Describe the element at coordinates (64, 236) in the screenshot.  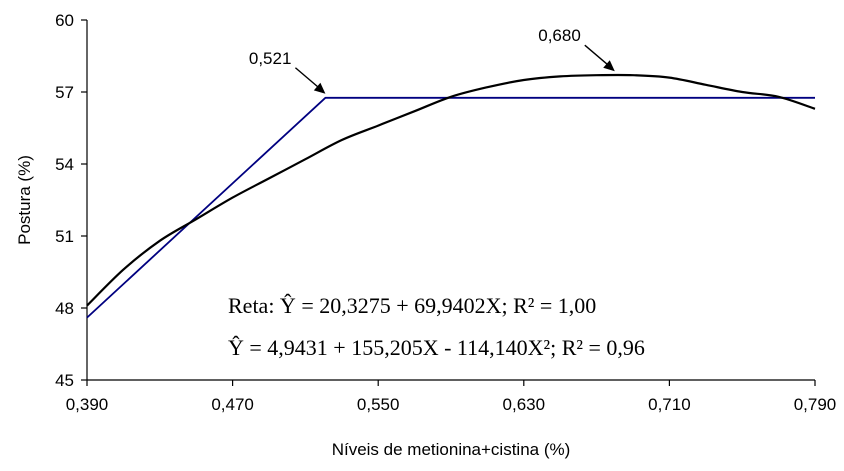
I see `y-tick-label: 51` at that location.